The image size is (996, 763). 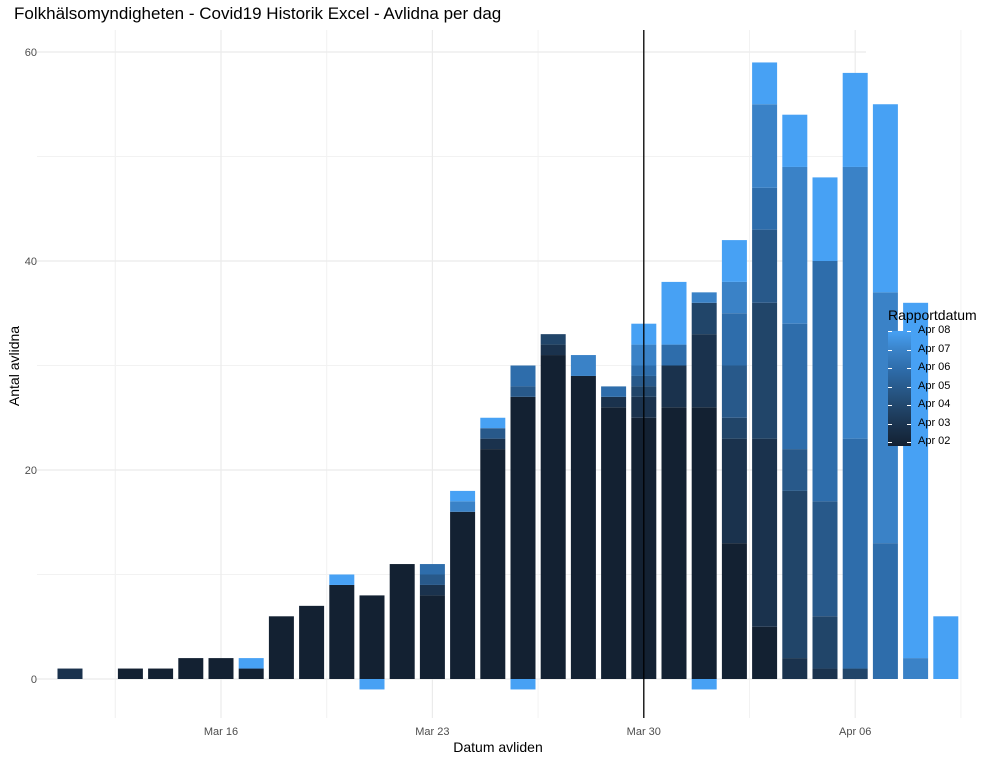 What do you see at coordinates (644, 732) in the screenshot?
I see `x-tick-label: Mar 30` at bounding box center [644, 732].